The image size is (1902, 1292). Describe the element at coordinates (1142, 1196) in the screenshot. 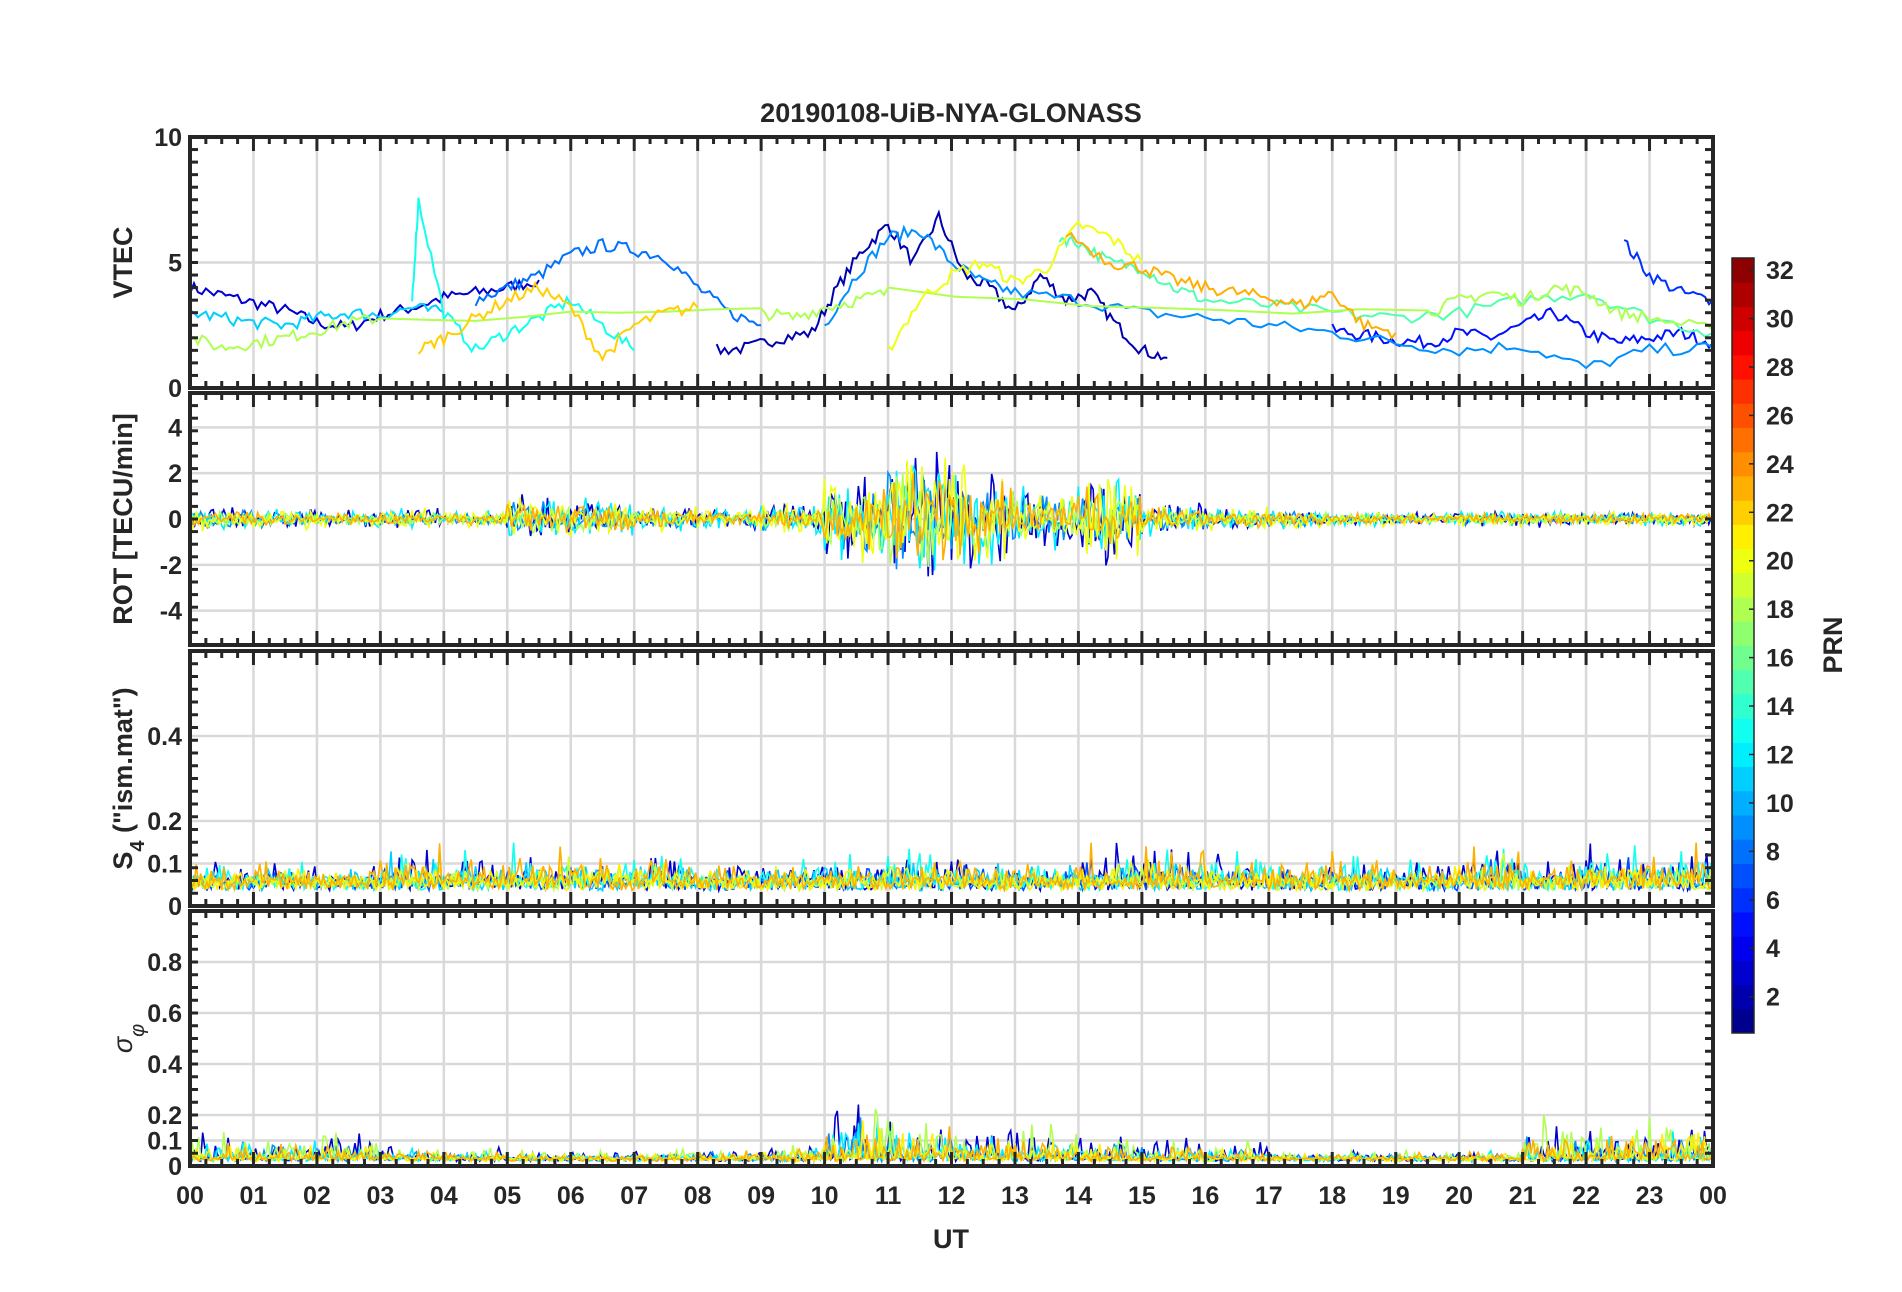

I see `x-tick-label: 15` at that location.